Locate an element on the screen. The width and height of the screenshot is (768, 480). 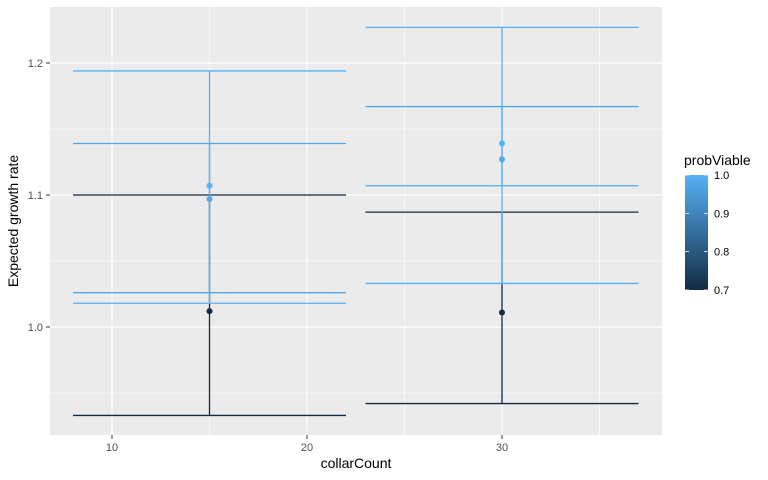
colorbar is located at coordinates (696, 232).